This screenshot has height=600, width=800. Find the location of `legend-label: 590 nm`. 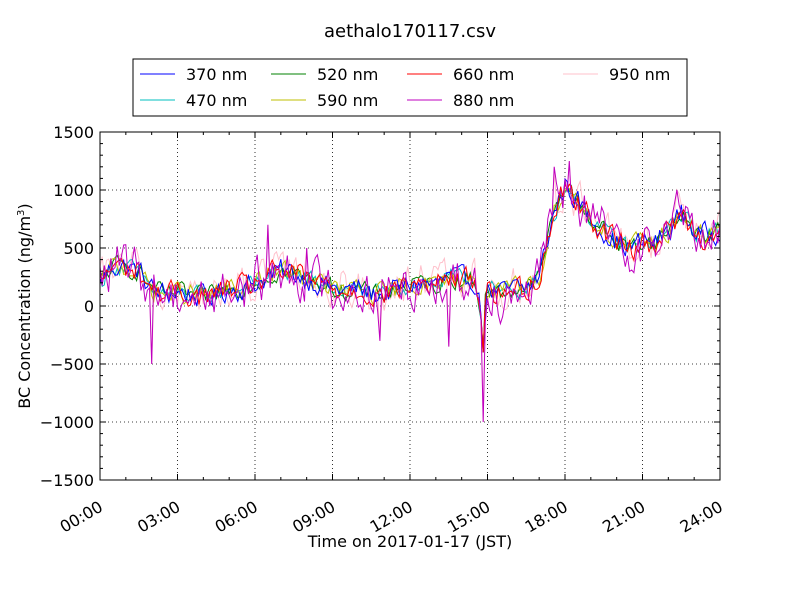

legend-label: 590 nm is located at coordinates (347, 100).